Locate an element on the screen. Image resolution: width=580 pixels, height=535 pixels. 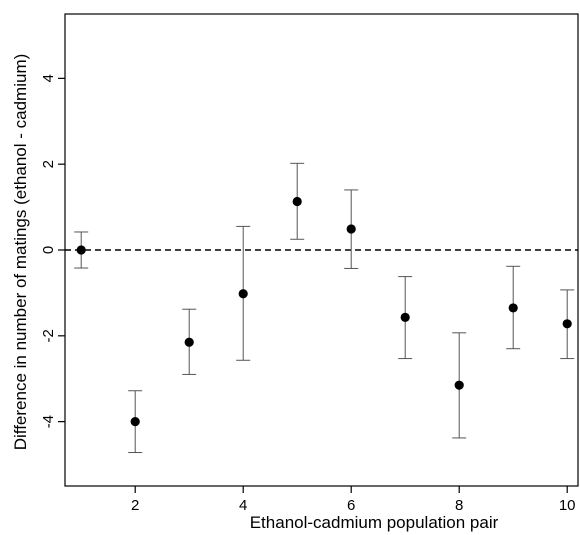
x-axis-label: Ethanol-cadmium population pair is located at coordinates (374, 522).